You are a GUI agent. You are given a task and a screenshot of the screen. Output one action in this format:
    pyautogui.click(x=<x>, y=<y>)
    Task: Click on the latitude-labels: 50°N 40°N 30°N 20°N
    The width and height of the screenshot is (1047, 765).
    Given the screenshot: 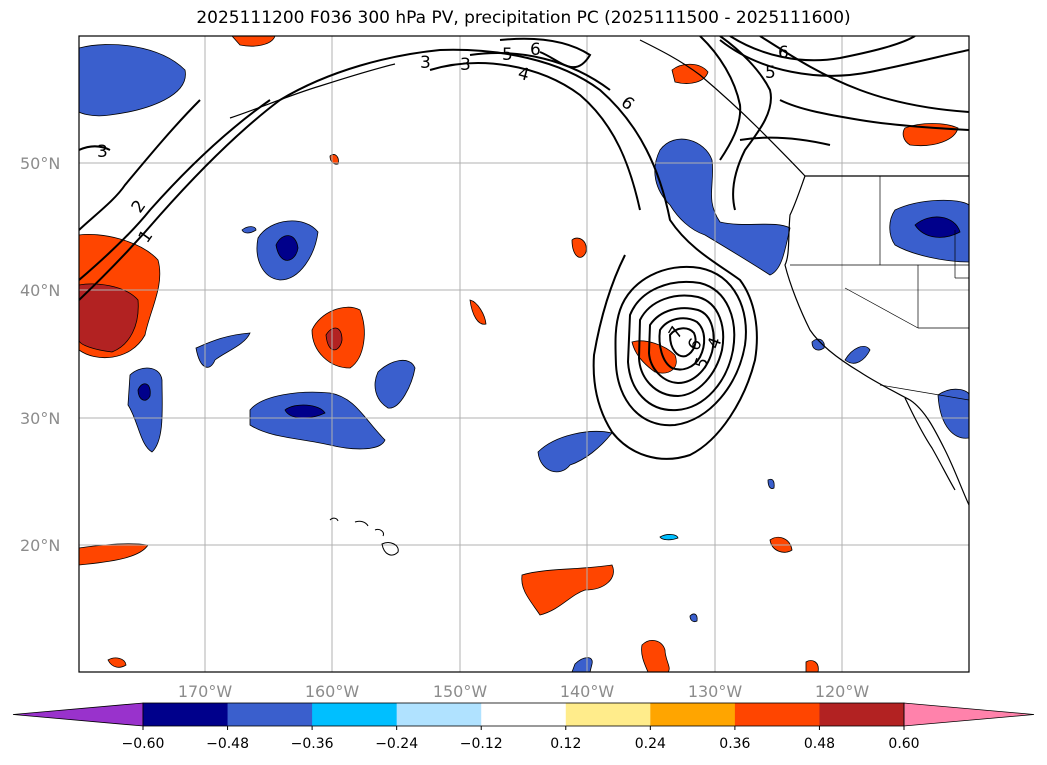 What is the action you would take?
    pyautogui.click(x=40, y=354)
    